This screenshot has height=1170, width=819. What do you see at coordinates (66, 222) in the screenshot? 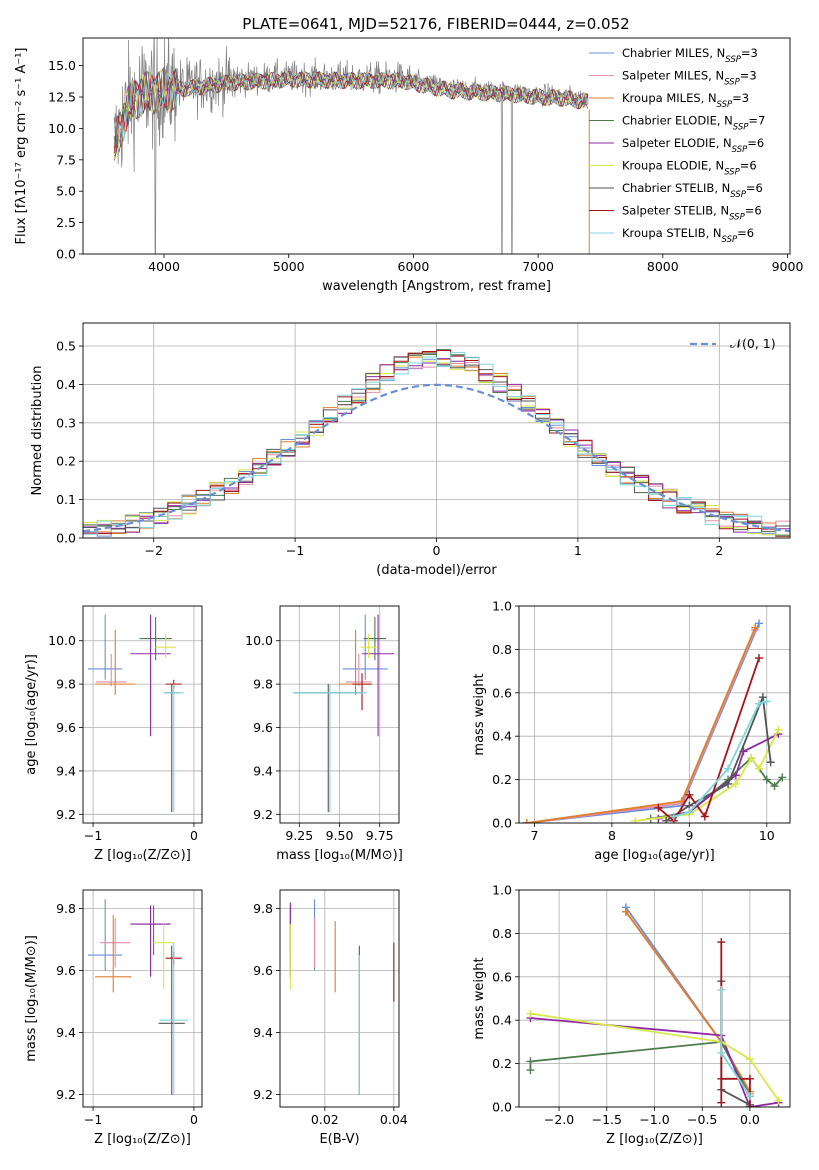
I see `y-tick-label: 2.5` at bounding box center [66, 222].